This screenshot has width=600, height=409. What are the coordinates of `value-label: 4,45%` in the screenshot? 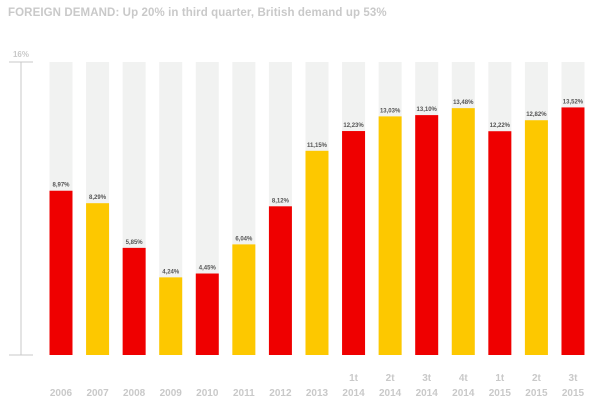 It's located at (208, 269).